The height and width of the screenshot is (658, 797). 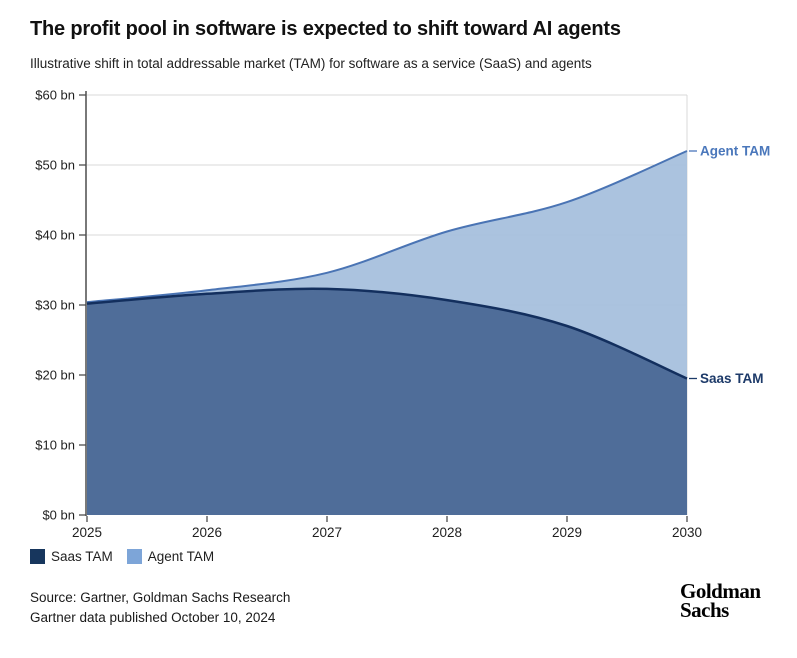 What do you see at coordinates (153, 618) in the screenshot?
I see `source-line-2: Gartner data published October 10, 2024` at bounding box center [153, 618].